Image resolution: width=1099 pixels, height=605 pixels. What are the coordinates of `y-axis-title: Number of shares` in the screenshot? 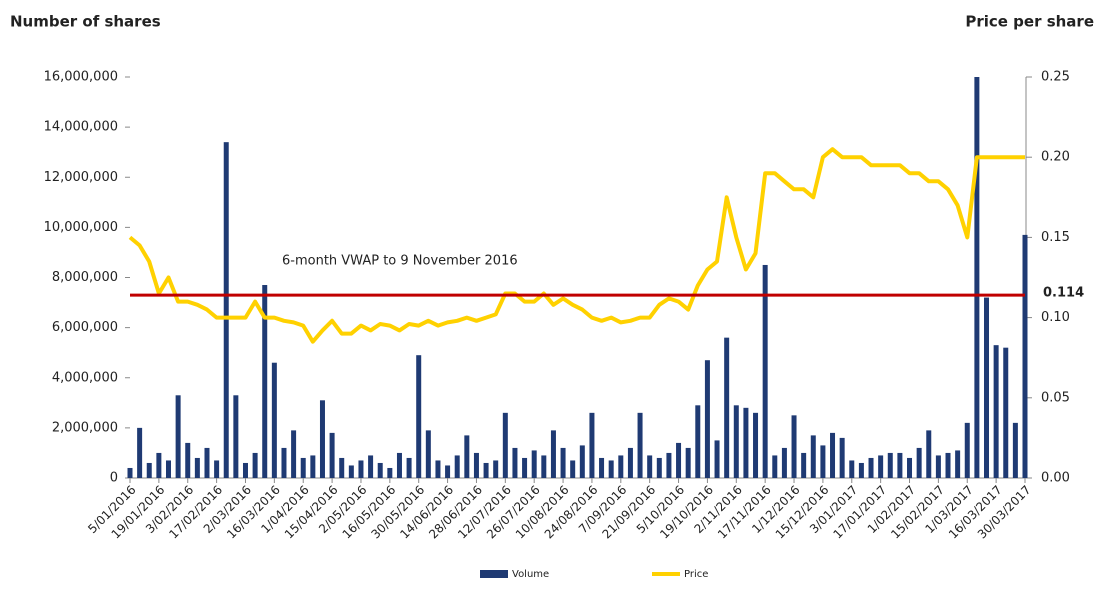 It's located at (85, 22).